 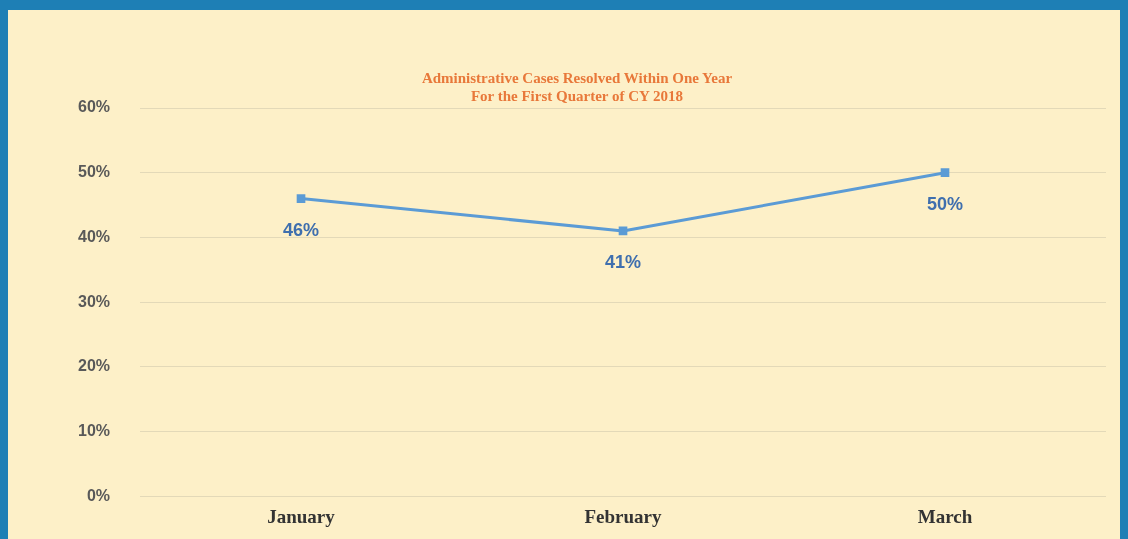 What do you see at coordinates (94, 107) in the screenshot?
I see `y-tick-label: 60%` at bounding box center [94, 107].